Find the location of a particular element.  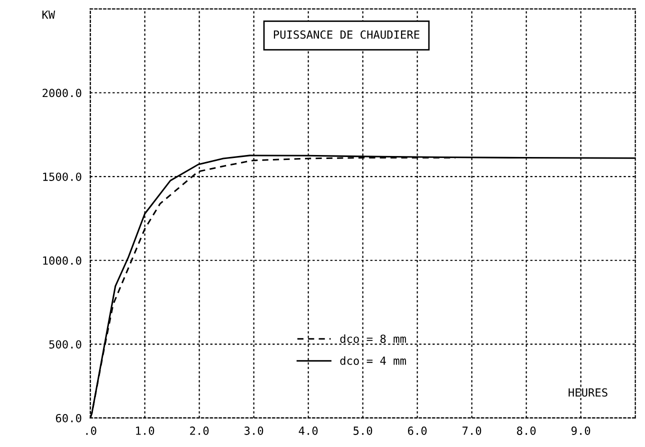

x-tick-label: 2.0 is located at coordinates (199, 430).